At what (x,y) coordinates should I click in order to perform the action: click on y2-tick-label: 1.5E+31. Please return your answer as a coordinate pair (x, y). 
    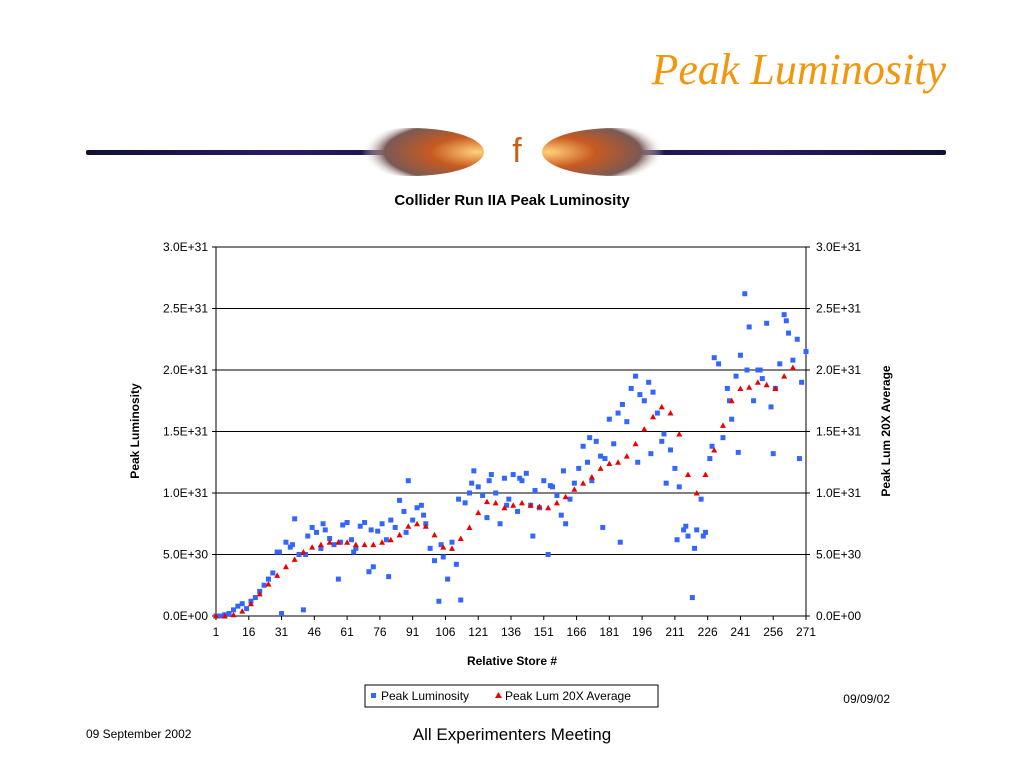
    Looking at the image, I should click on (838, 432).